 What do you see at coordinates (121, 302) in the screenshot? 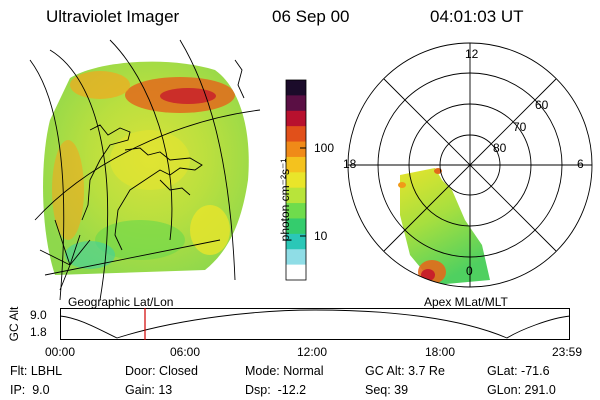
I see `geographic-caption: Geographic Lat/Lon` at bounding box center [121, 302].